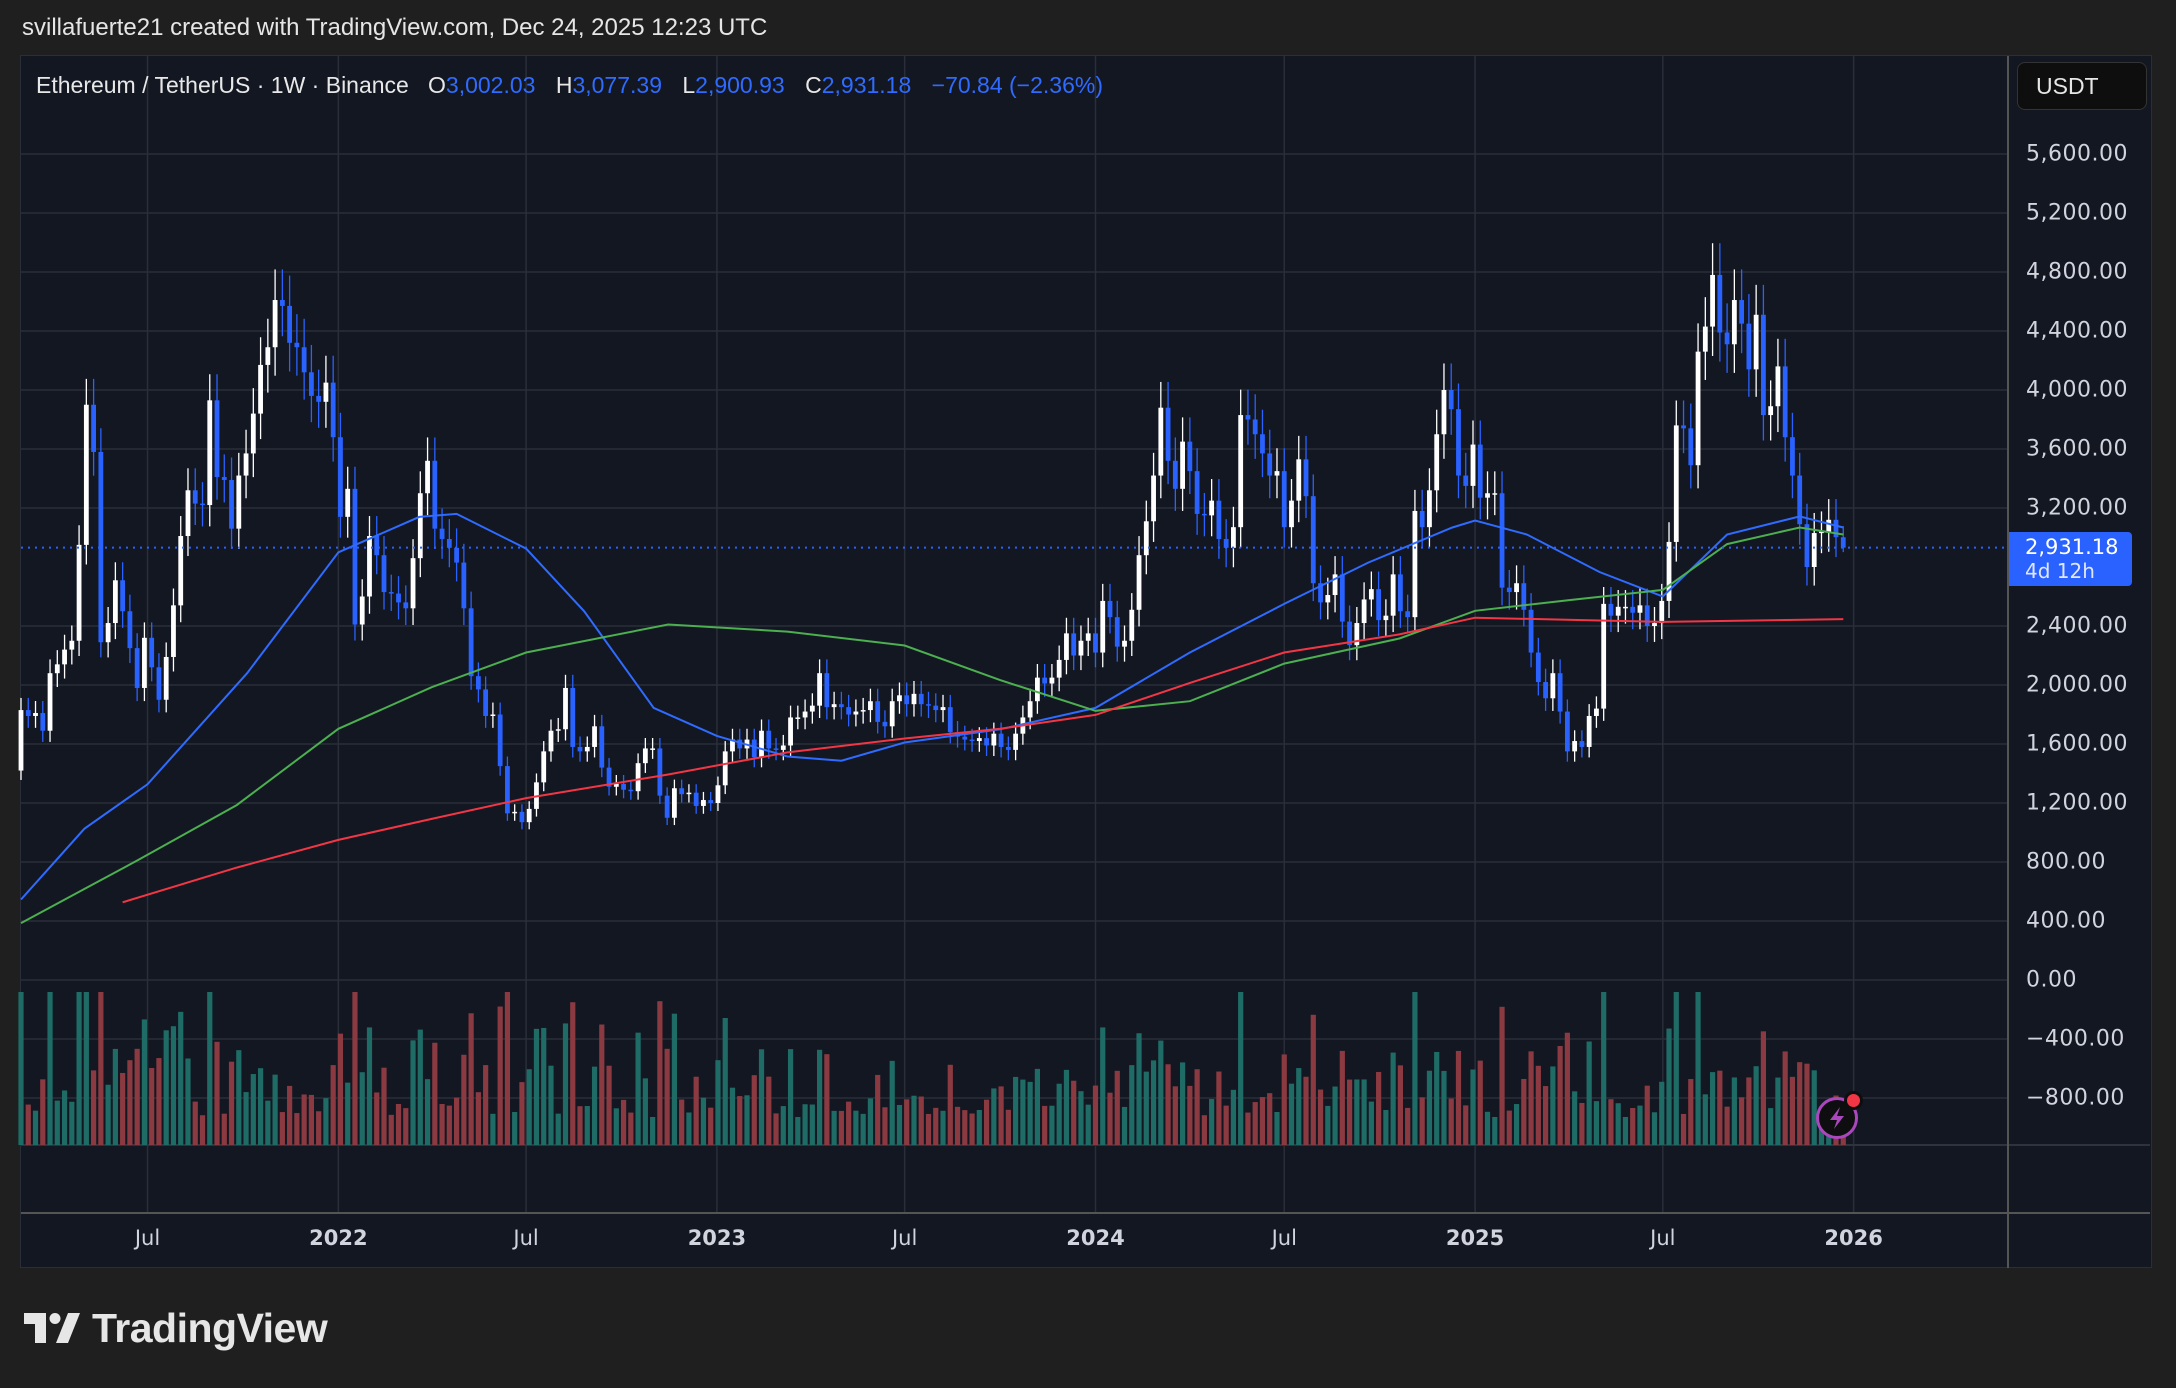  Describe the element at coordinates (904, 1238) in the screenshot. I see `time-tick-label: Jul` at that location.